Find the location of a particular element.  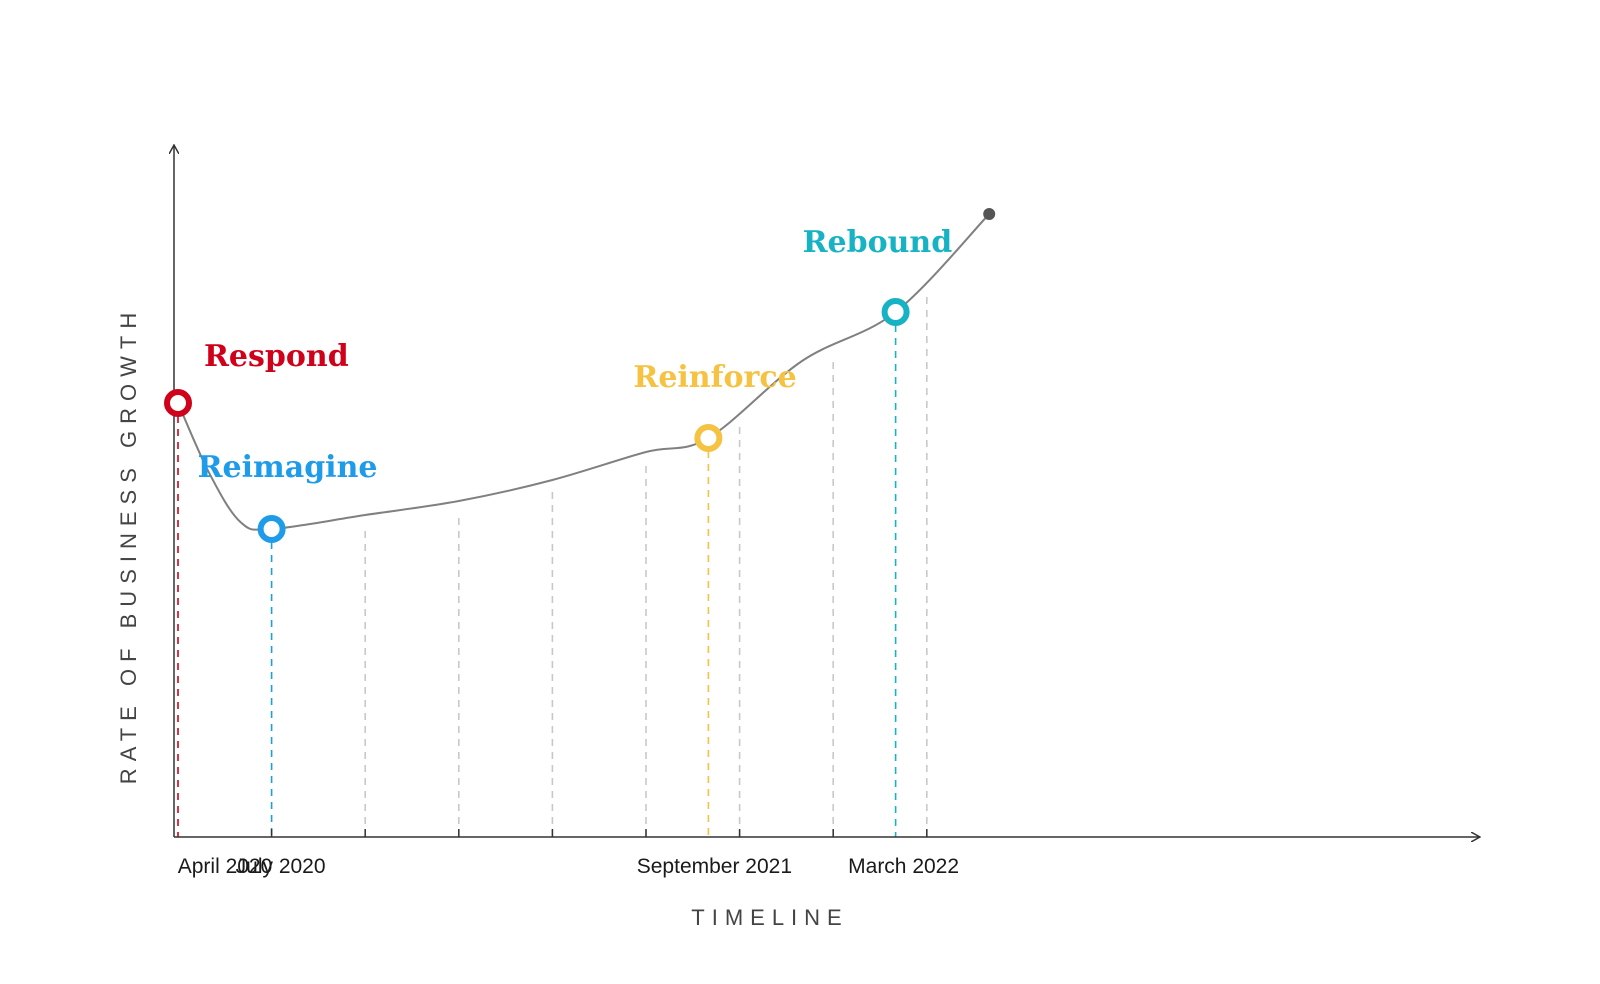

x-tick-label: April 2020 is located at coordinates (225, 866).